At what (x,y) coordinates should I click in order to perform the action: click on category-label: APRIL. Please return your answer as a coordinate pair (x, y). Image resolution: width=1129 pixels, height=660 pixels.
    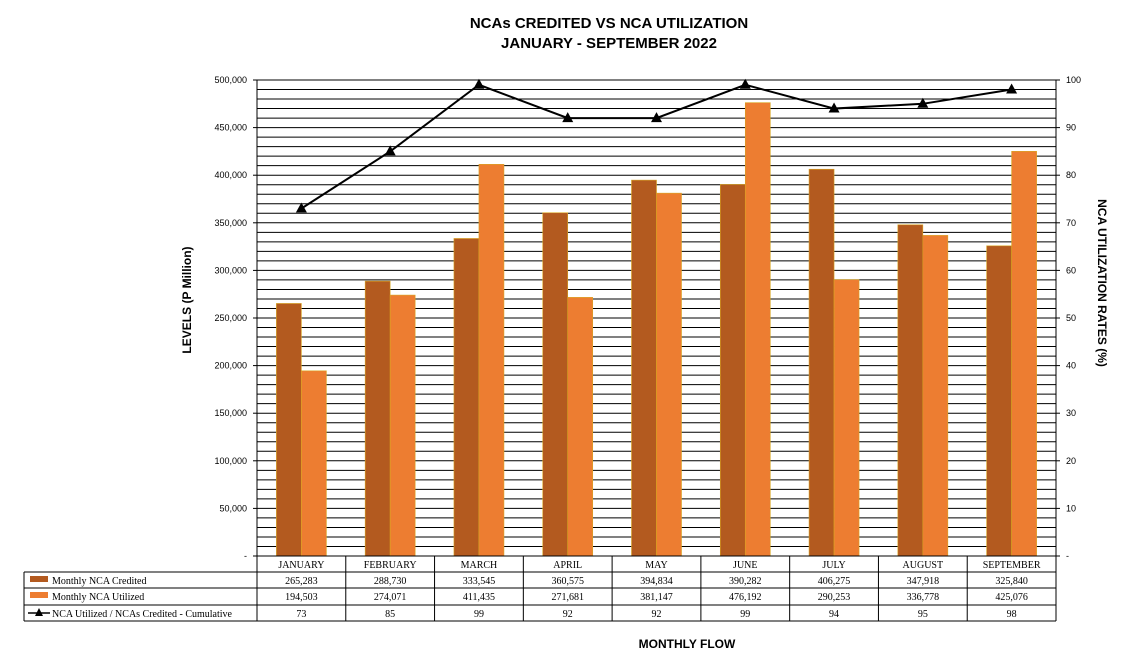
    Looking at the image, I should click on (567, 565).